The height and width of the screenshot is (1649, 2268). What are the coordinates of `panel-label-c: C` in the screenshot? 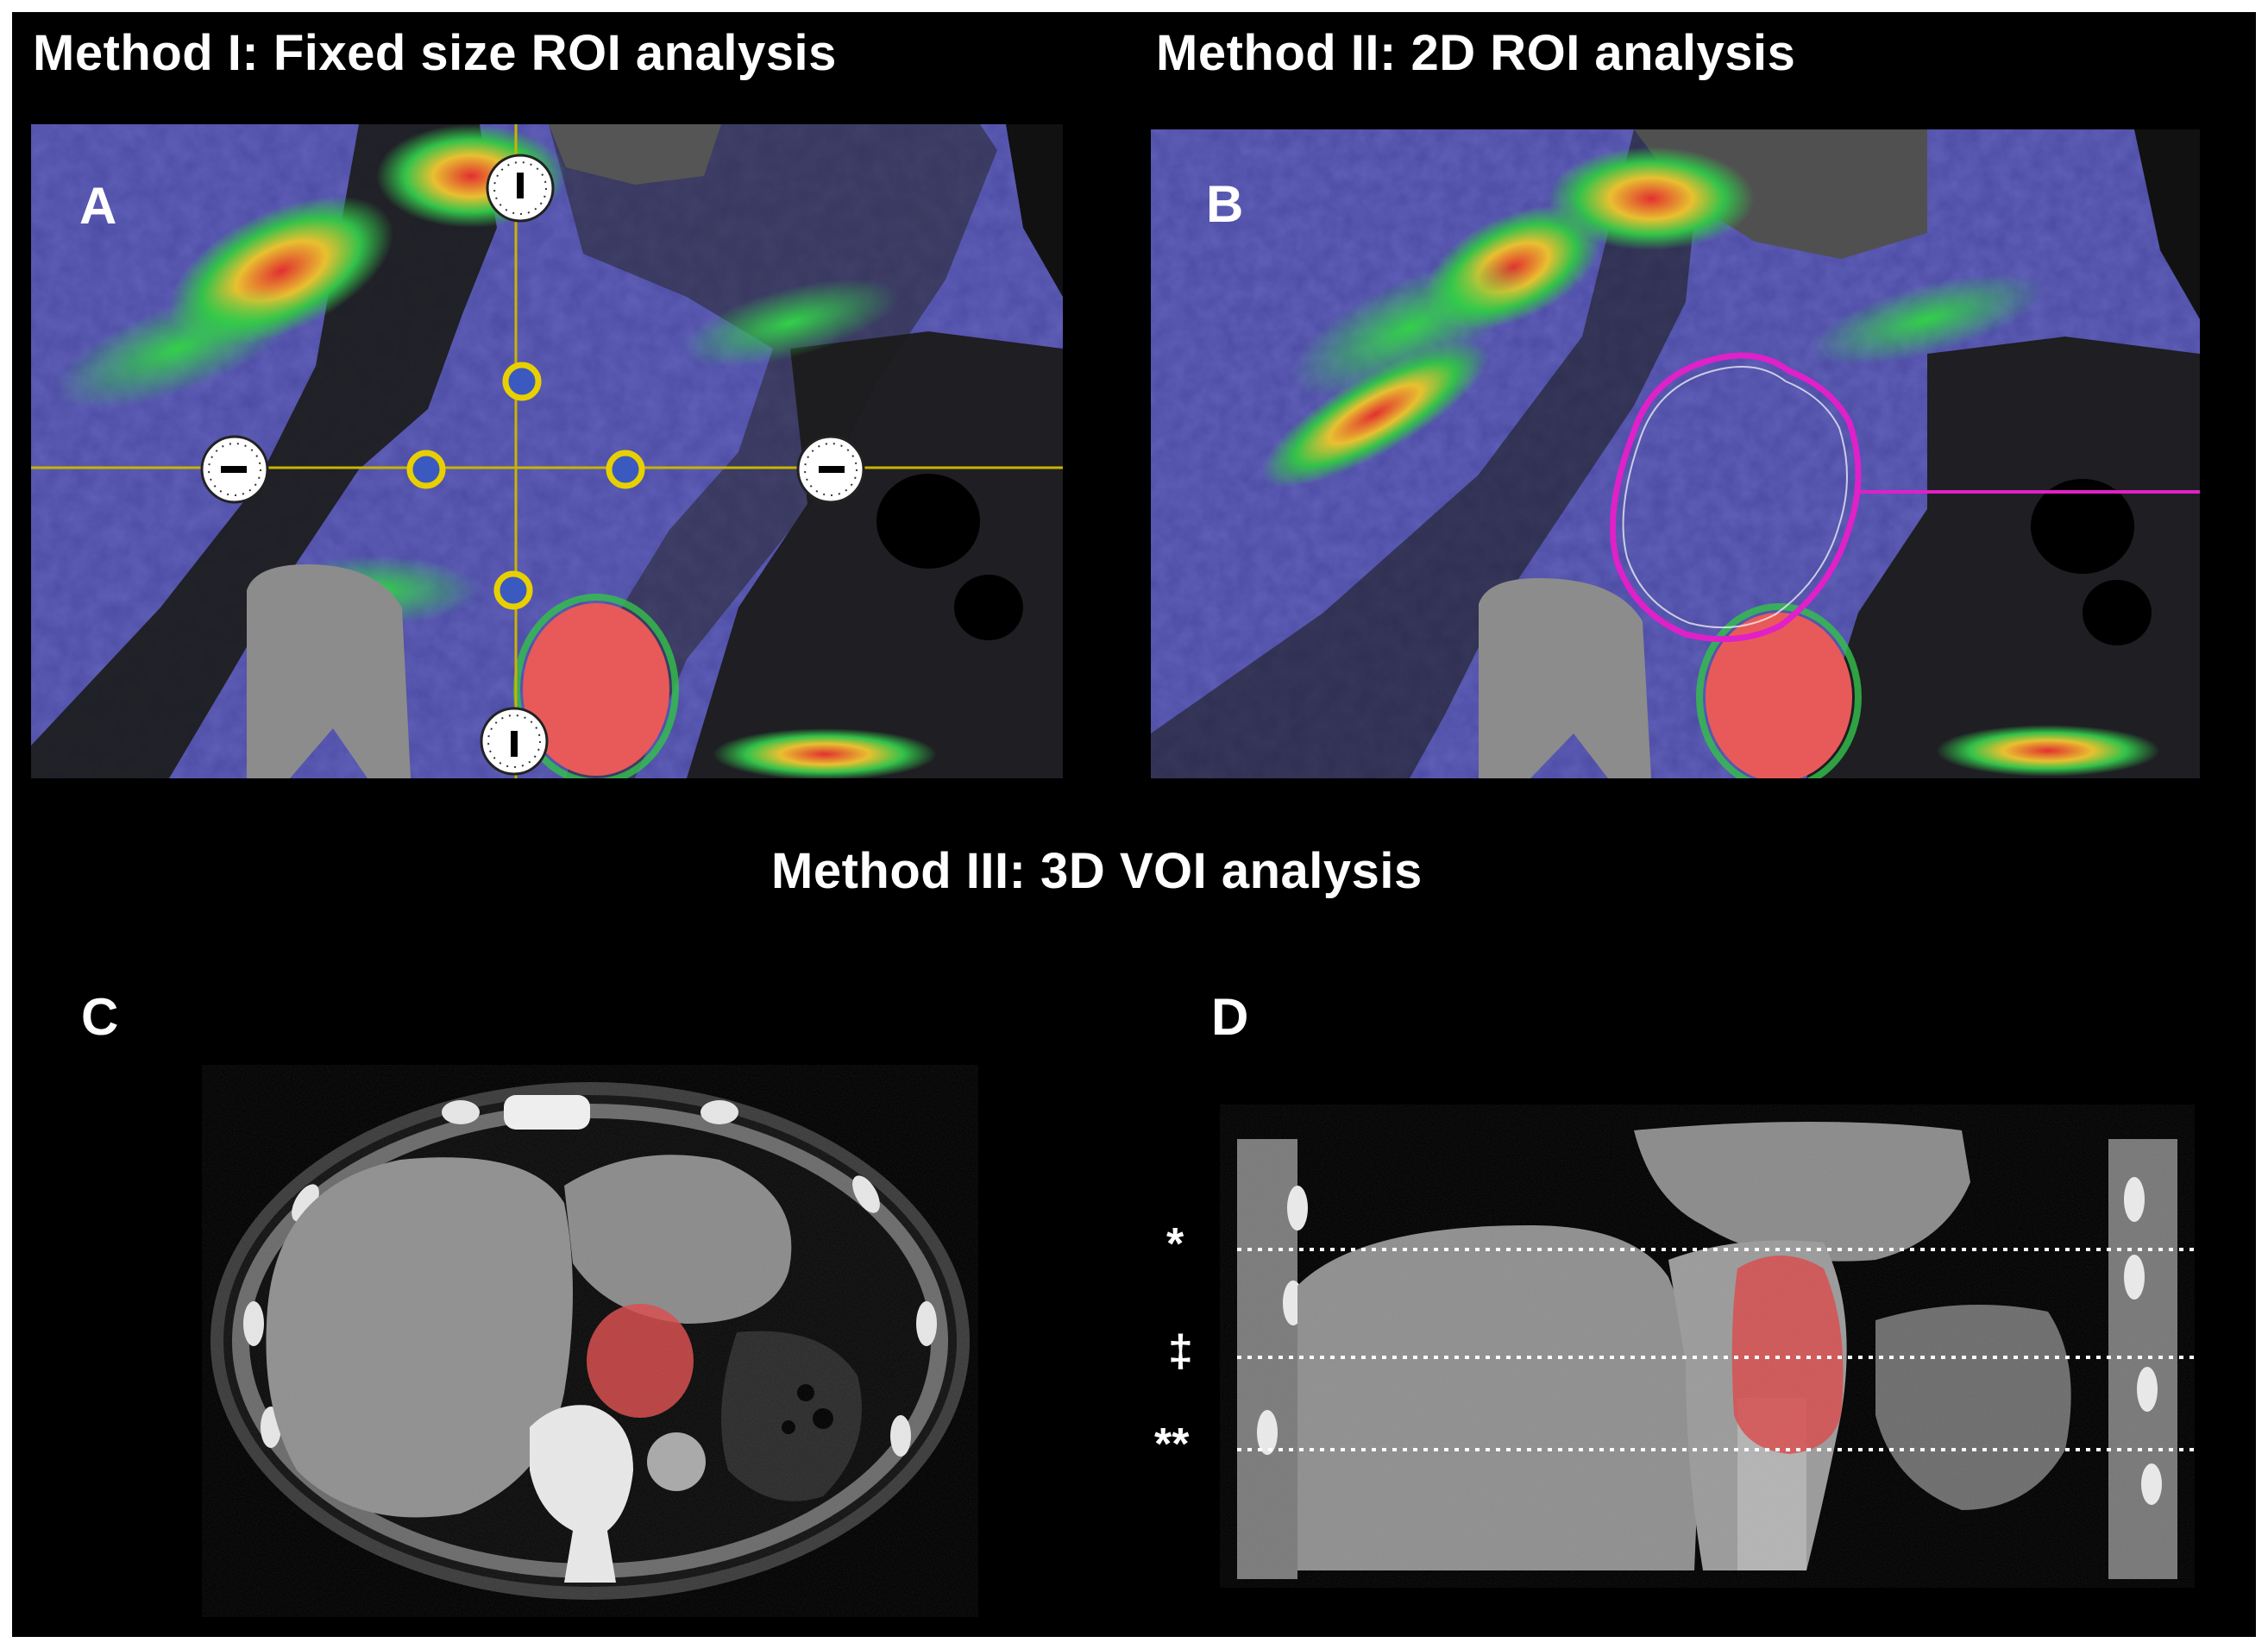 It's located at (100, 1017).